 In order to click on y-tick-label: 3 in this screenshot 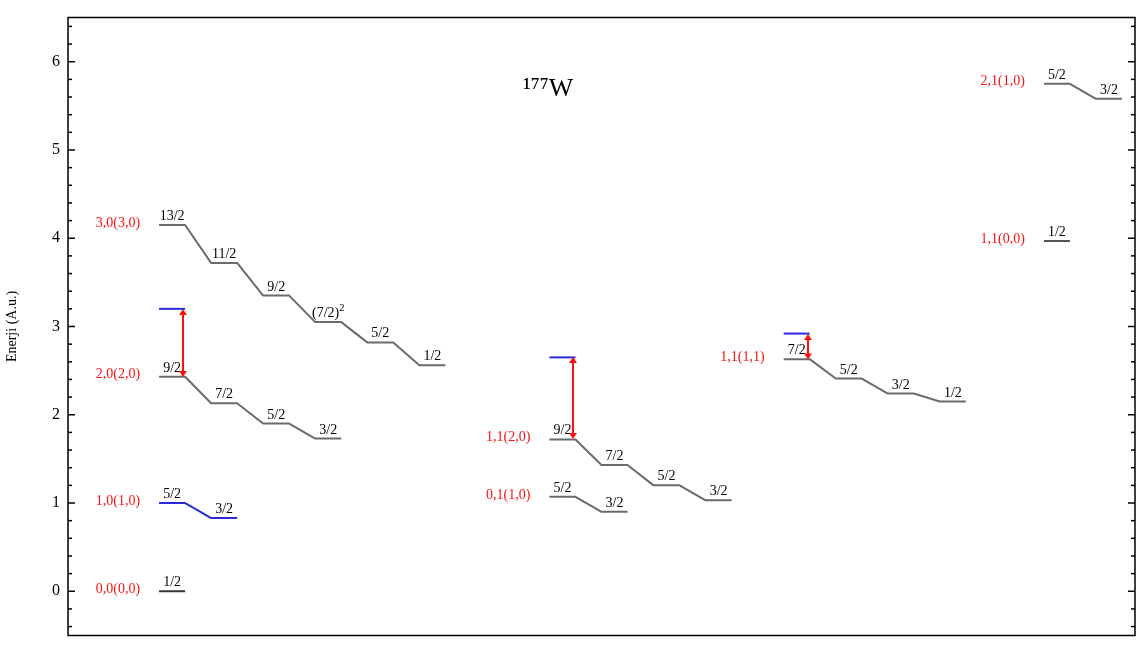, I will do `click(56, 325)`.